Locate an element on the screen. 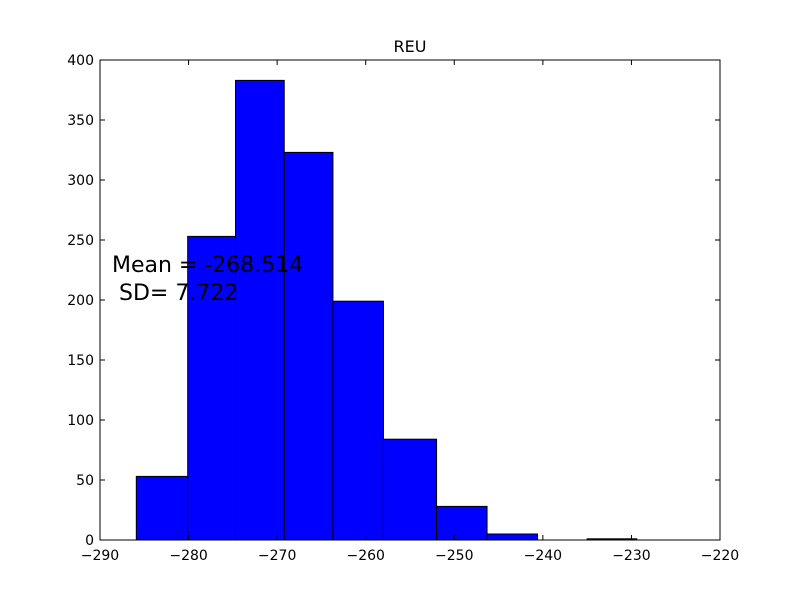 This screenshot has width=800, height=600. y-tick-label-8: 400 is located at coordinates (80, 61).